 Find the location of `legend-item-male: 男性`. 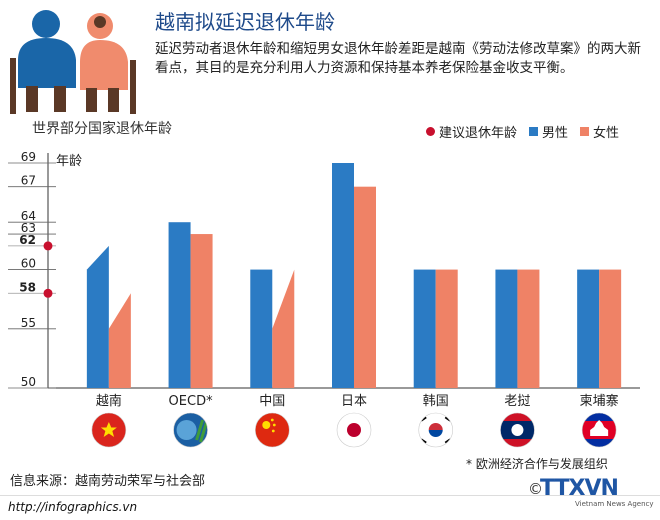

legend-item-male: 男性 is located at coordinates (548, 131).